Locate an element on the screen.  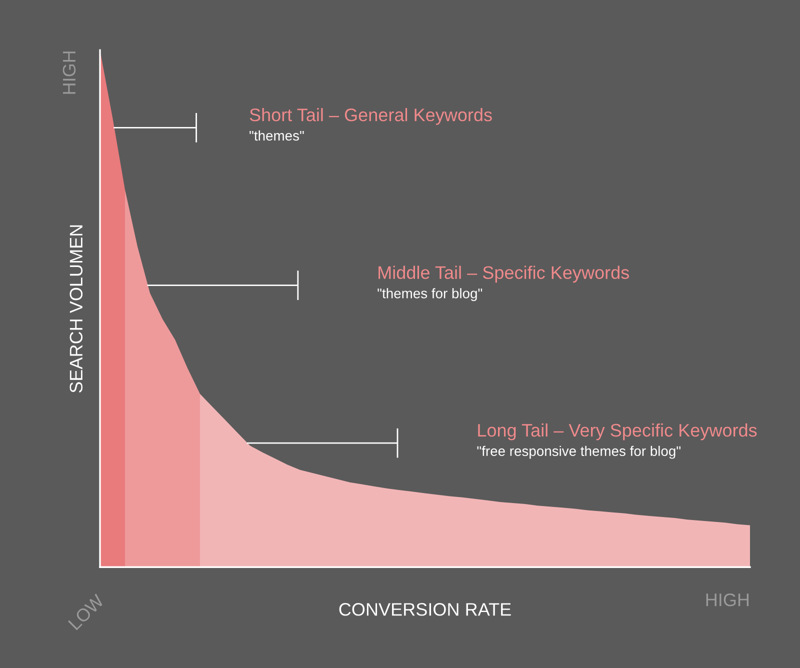
annotation: Short Tail – General Keywords "themes" is located at coordinates (371, 124).